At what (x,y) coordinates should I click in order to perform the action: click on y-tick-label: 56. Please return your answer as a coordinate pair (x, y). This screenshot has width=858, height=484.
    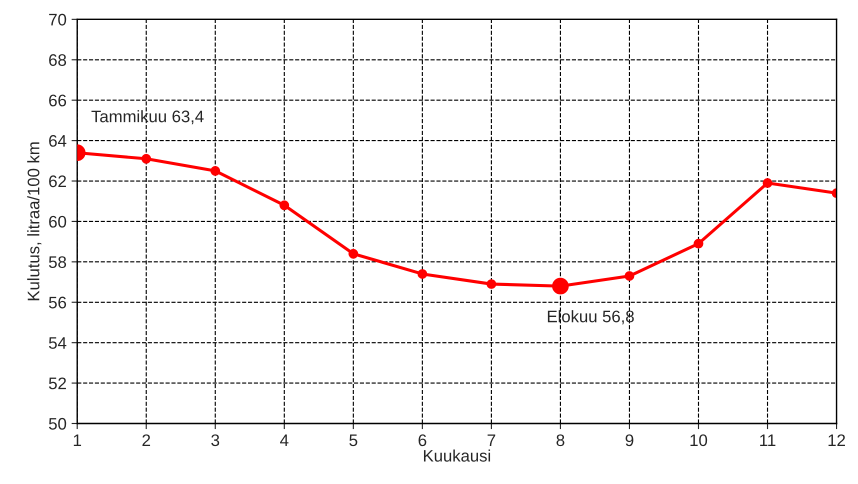
    Looking at the image, I should click on (57, 302).